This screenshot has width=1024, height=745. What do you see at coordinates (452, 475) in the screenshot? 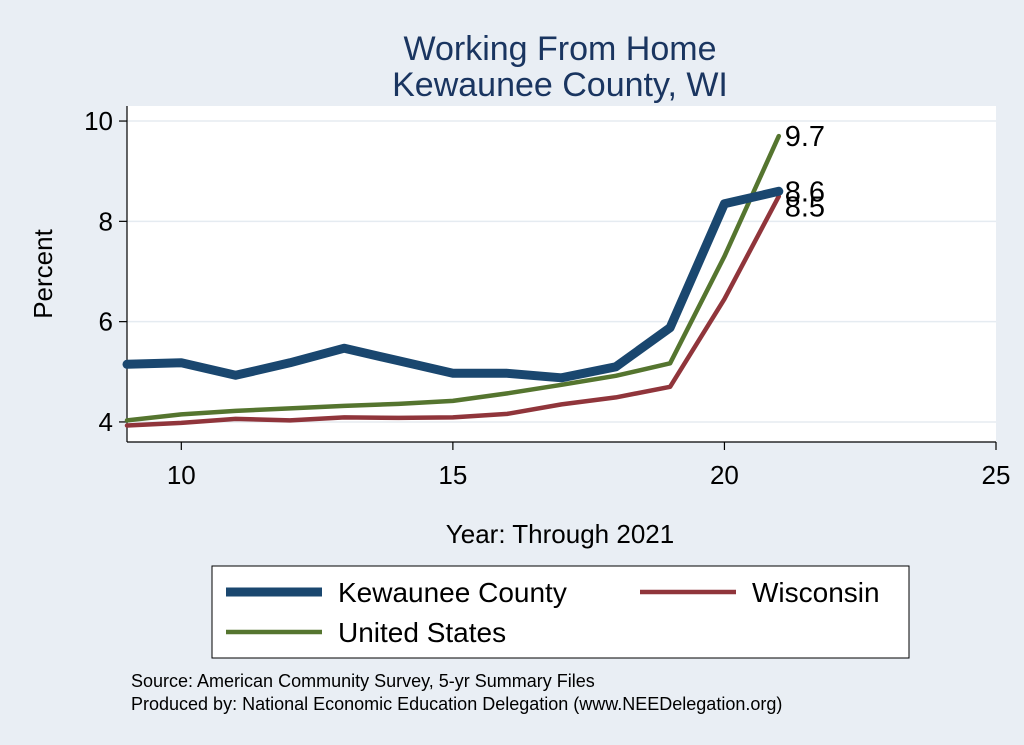
I see `x-tick-label: 15` at bounding box center [452, 475].